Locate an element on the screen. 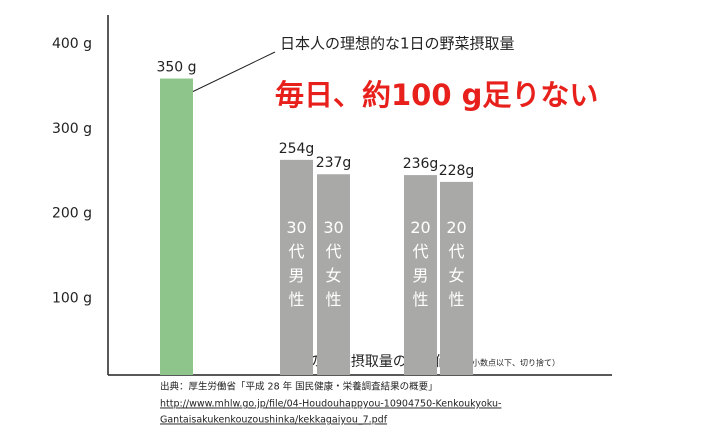  data-label: 236g is located at coordinates (421, 164).